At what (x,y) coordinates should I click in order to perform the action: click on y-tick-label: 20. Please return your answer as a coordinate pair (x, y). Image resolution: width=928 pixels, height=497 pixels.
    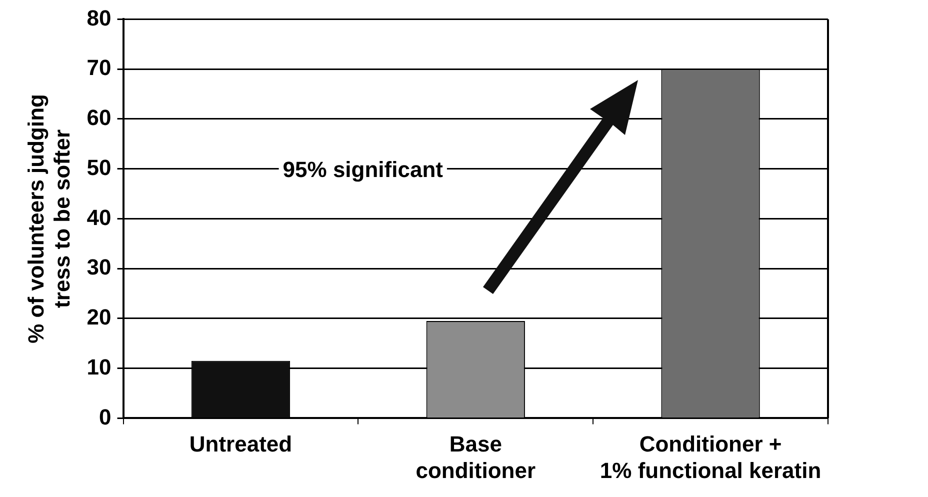
    Looking at the image, I should click on (99, 317).